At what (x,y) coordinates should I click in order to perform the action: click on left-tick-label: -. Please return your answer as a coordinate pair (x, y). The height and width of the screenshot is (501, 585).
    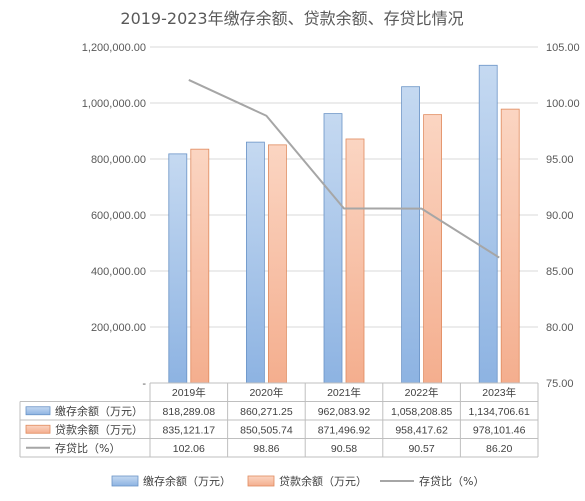
    Looking at the image, I should click on (144, 384).